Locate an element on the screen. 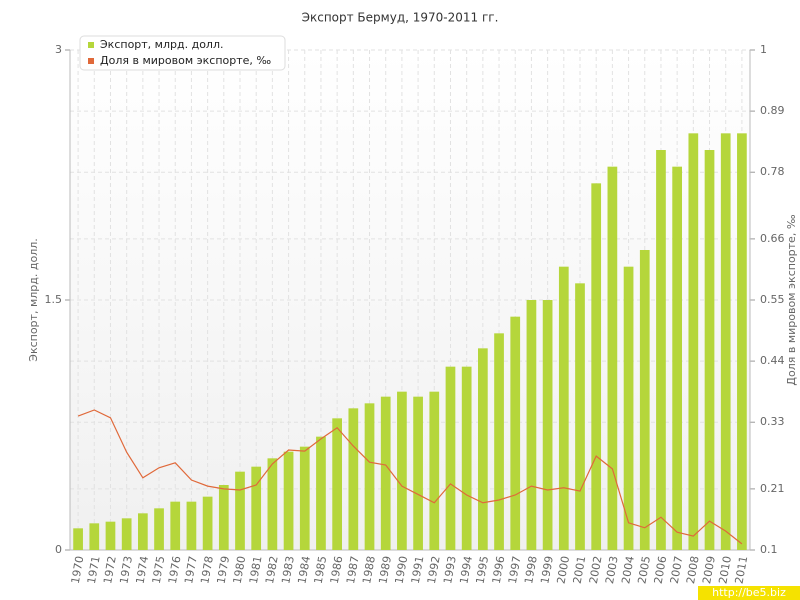 This screenshot has width=800, height=600. x-tick-label: 1998 is located at coordinates (531, 570).